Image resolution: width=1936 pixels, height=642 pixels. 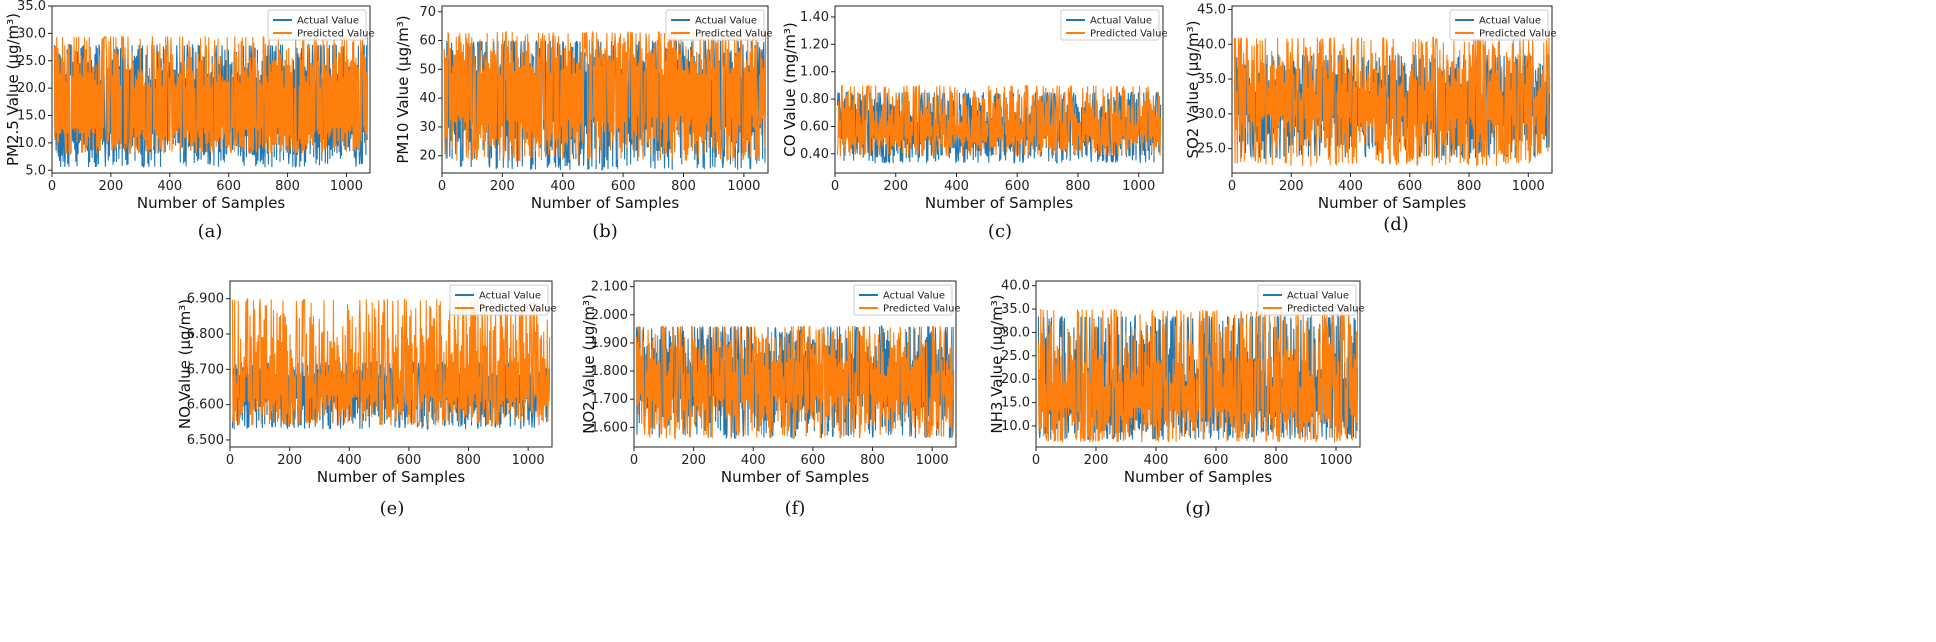 I want to click on panel-caption: (d), so click(x=1396, y=224).